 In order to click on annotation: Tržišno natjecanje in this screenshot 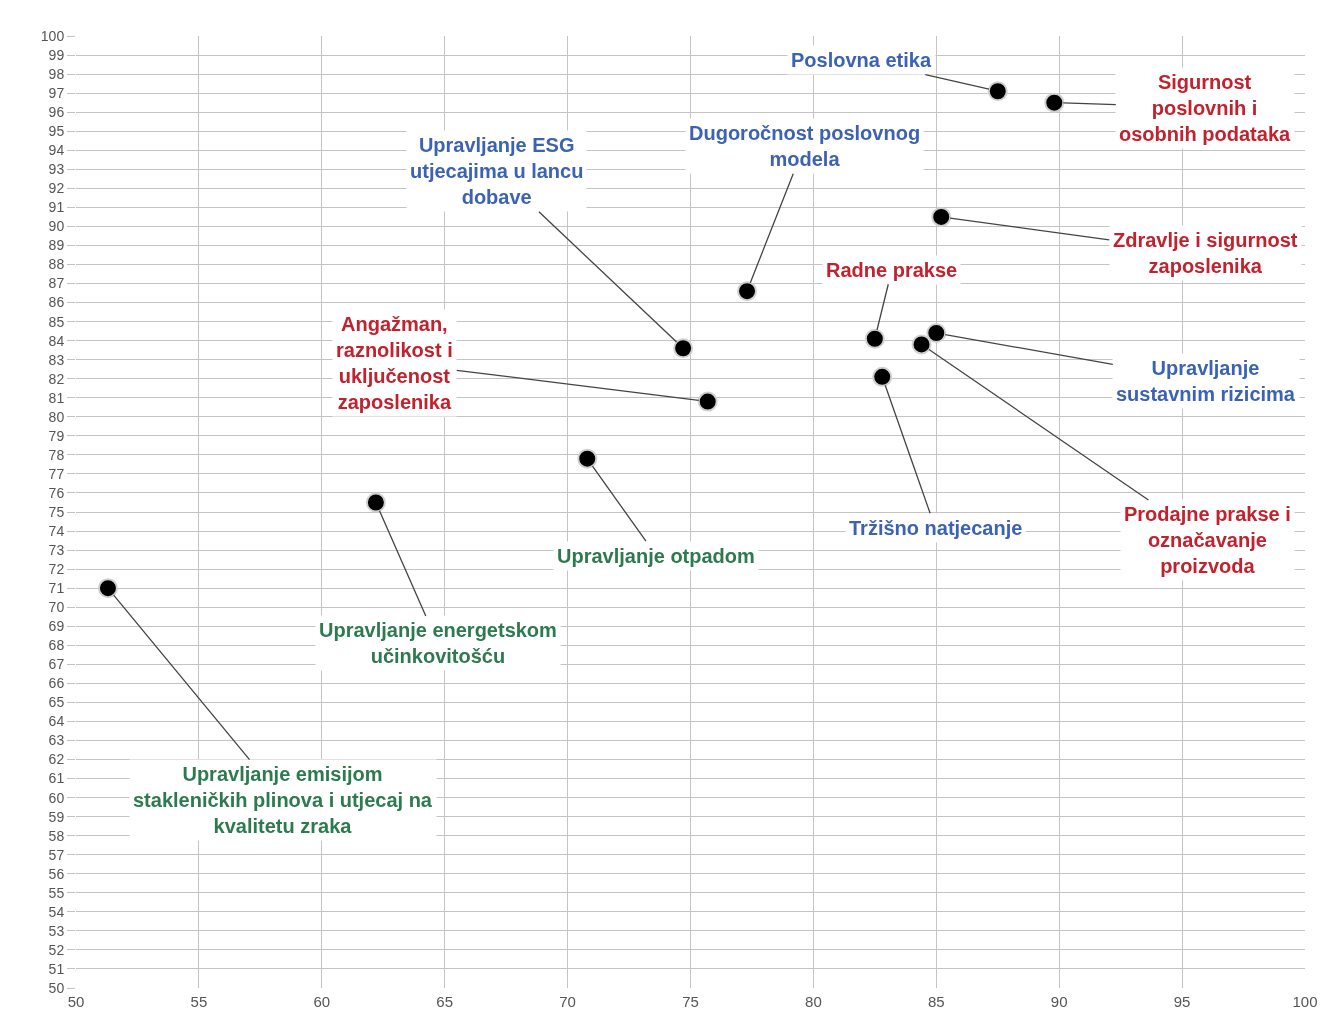, I will do `click(936, 528)`.